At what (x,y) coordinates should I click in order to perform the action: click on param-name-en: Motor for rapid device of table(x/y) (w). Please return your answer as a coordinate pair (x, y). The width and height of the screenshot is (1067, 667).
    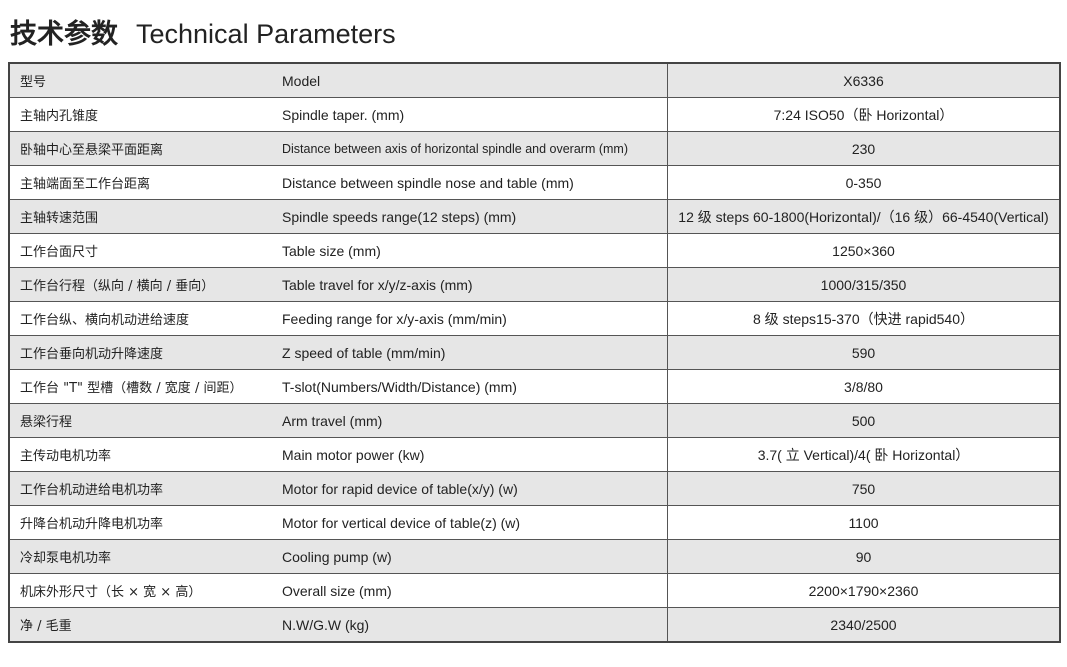
    Looking at the image, I should click on (473, 488).